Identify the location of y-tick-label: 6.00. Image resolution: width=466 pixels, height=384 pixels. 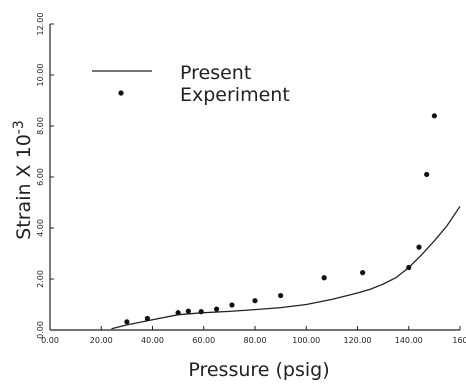
(40, 177).